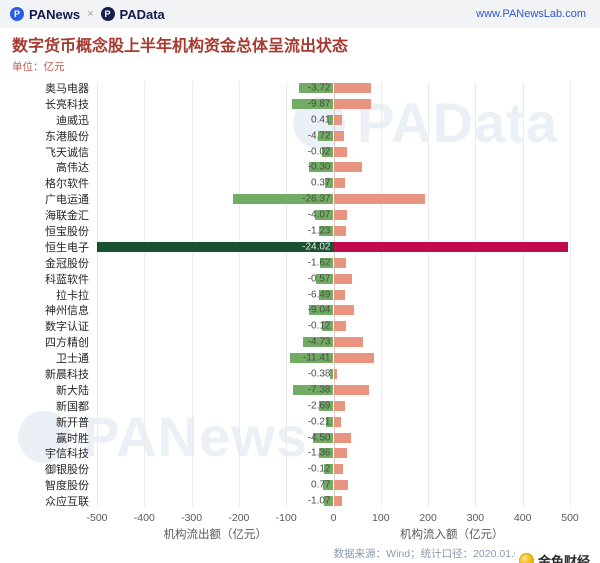 This screenshot has width=600, height=563. What do you see at coordinates (321, 120) in the screenshot?
I see `value-label: 0.41` at bounding box center [321, 120].